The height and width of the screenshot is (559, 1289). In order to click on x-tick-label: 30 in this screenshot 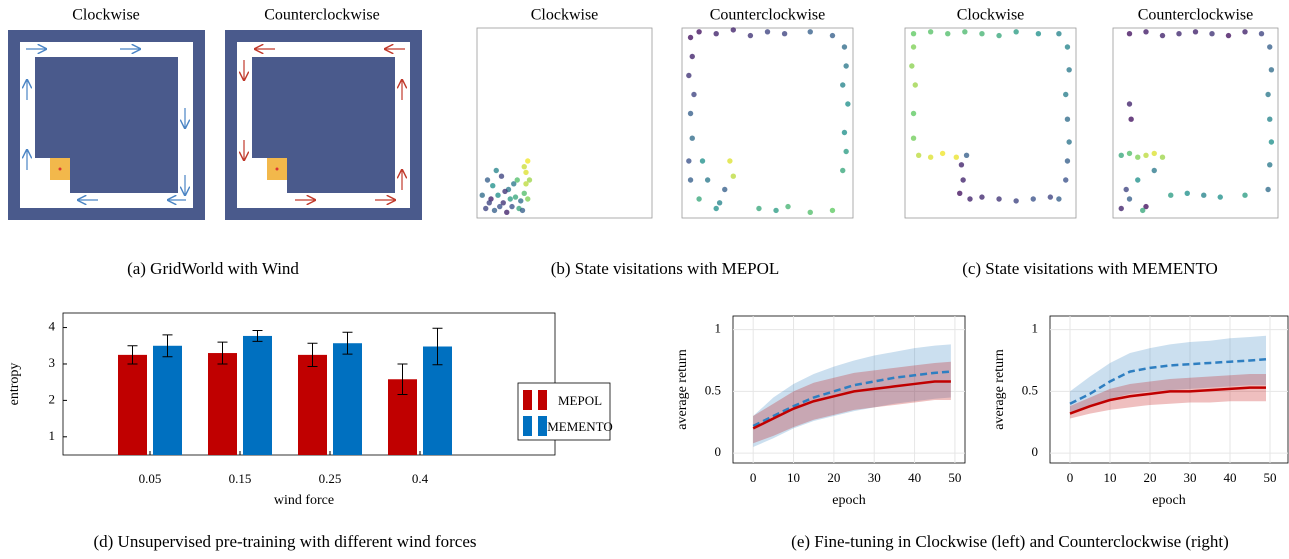, I will do `click(1190, 477)`.